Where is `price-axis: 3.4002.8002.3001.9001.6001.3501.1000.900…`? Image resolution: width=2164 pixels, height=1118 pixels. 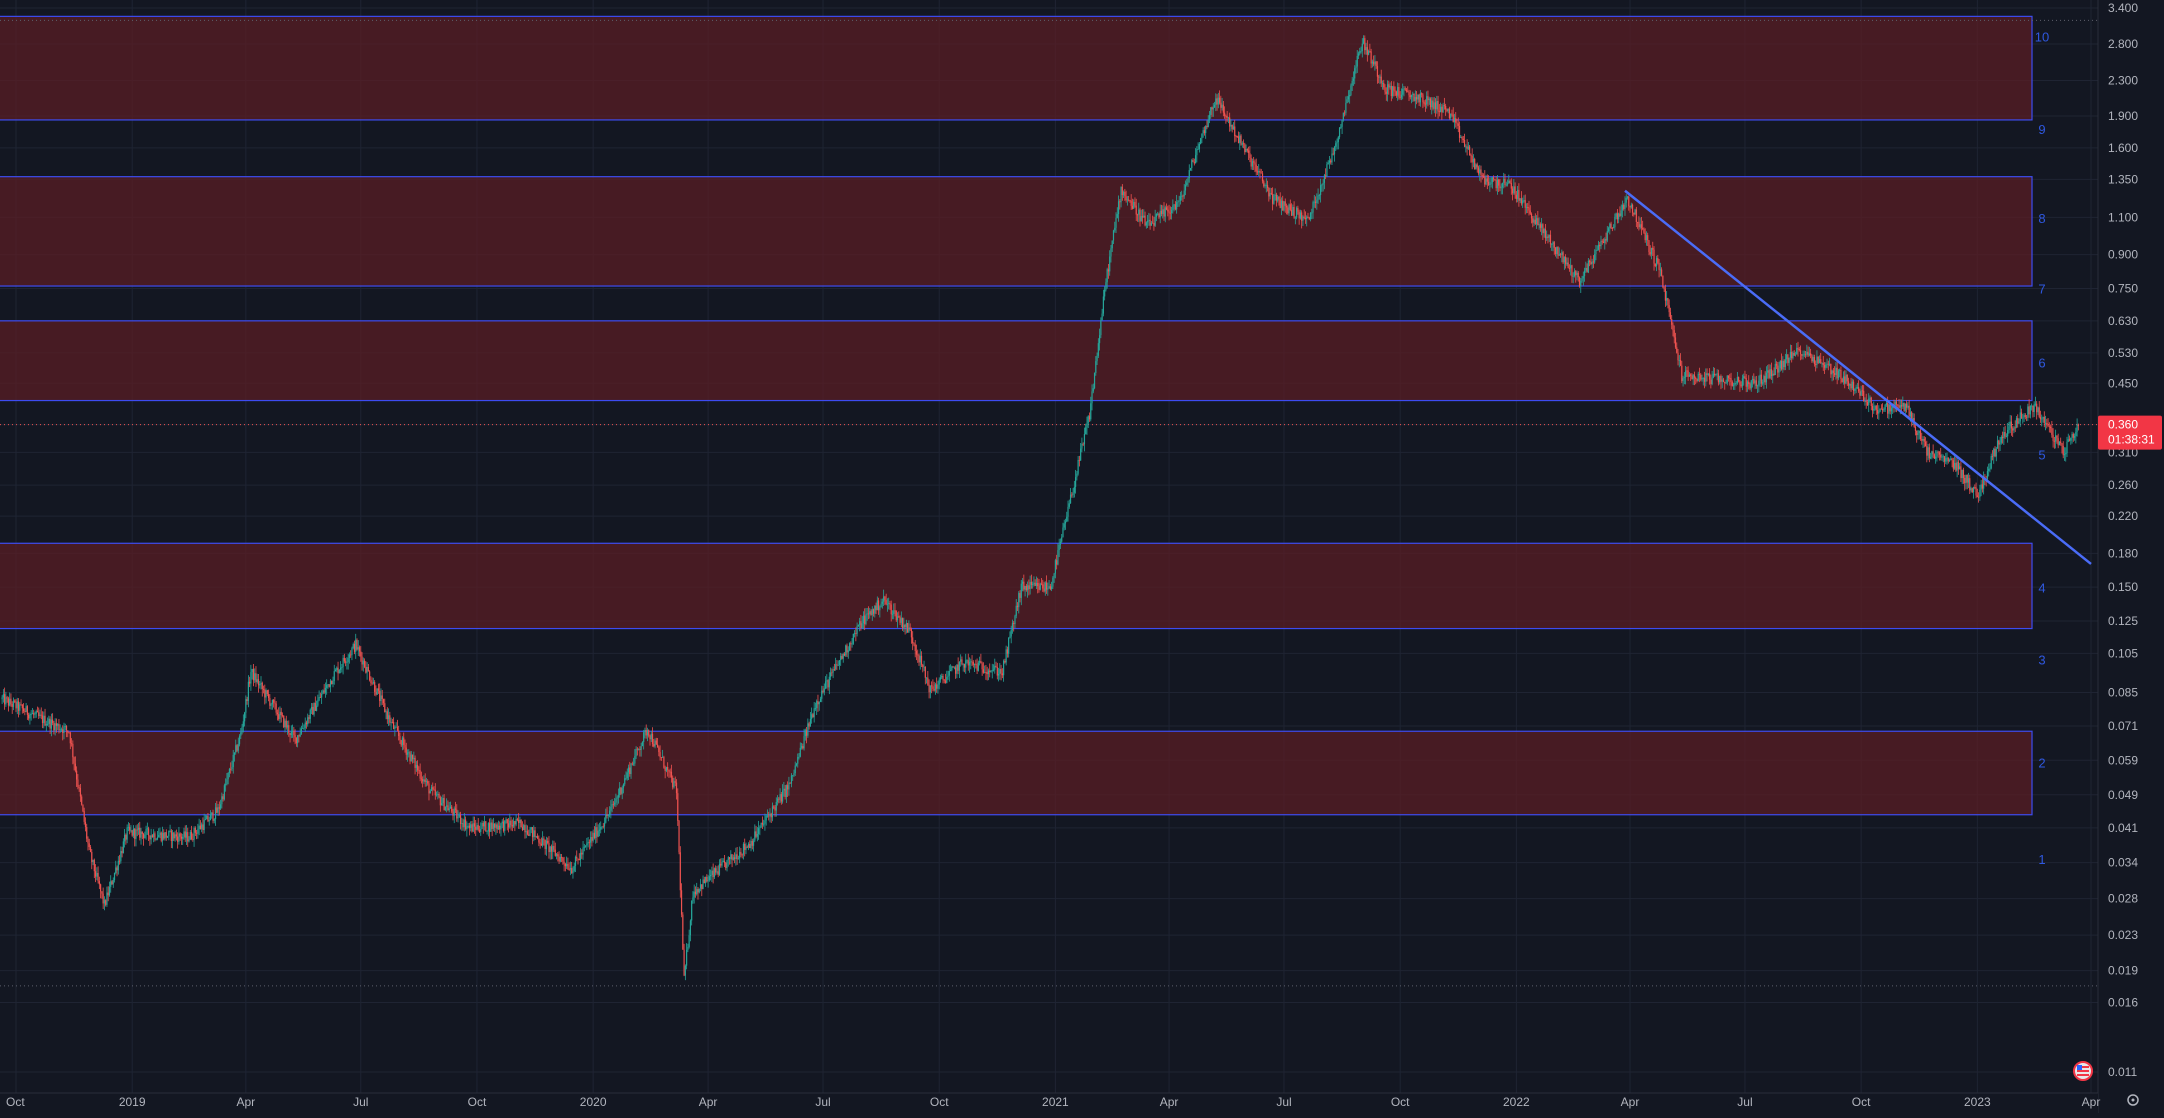
price-axis: 3.4002.8002.3001.9001.6001.3501.1000.900… is located at coordinates (2130, 556).